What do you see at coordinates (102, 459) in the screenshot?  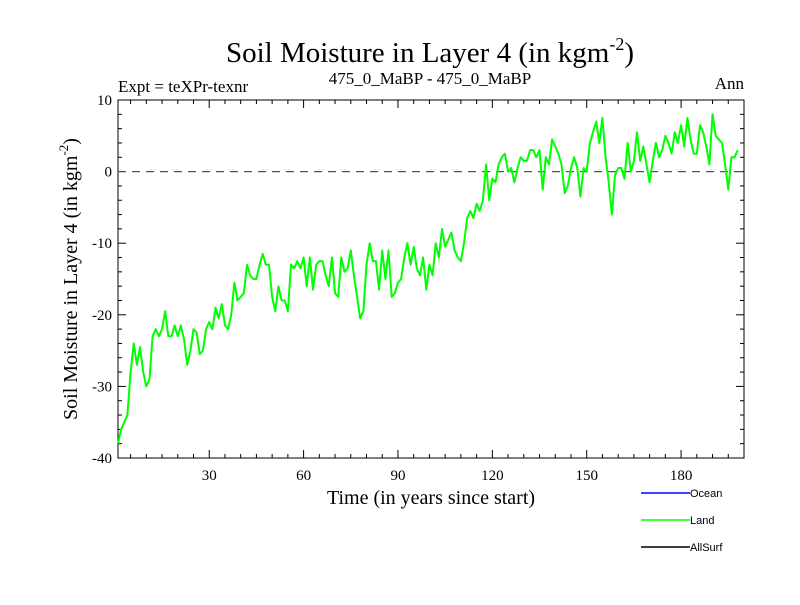 I see `y-tick-label: -40` at bounding box center [102, 459].